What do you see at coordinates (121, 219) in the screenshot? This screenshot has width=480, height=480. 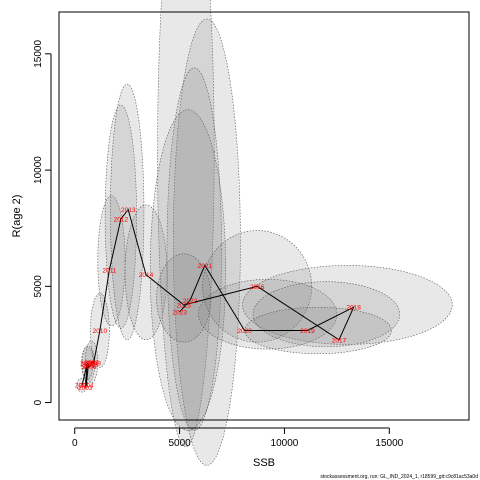 I see `year-label-2012: 2012` at bounding box center [121, 219].